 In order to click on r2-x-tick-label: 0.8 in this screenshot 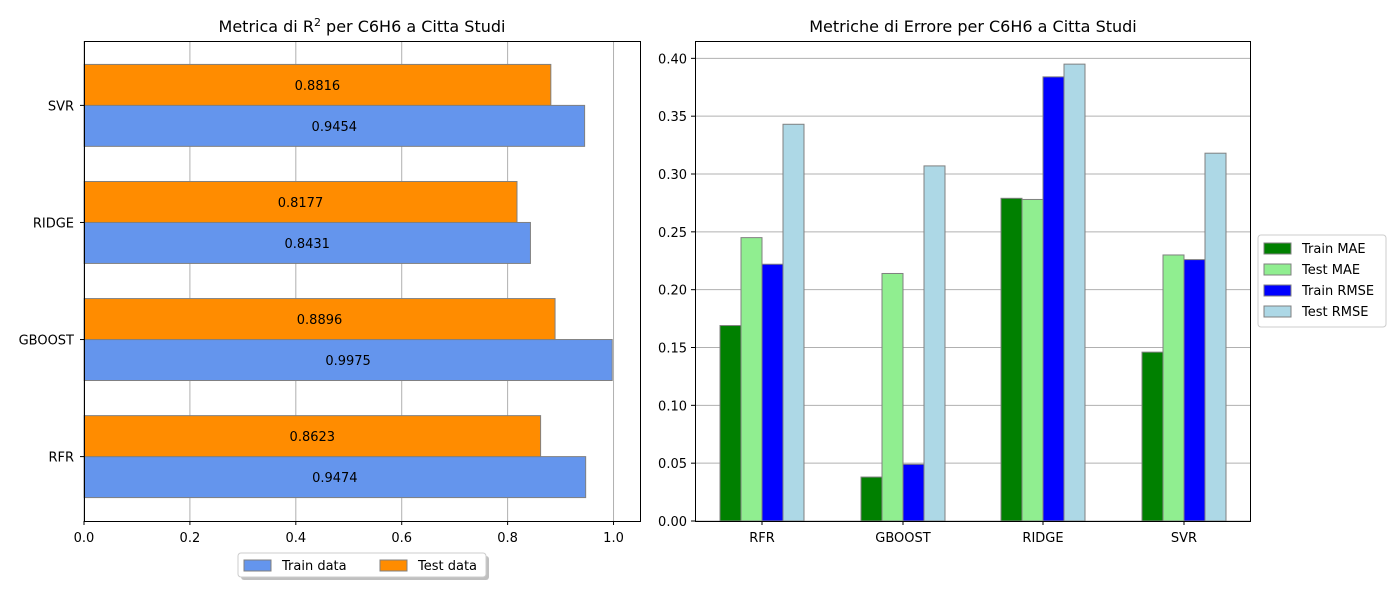, I will do `click(507, 538)`.